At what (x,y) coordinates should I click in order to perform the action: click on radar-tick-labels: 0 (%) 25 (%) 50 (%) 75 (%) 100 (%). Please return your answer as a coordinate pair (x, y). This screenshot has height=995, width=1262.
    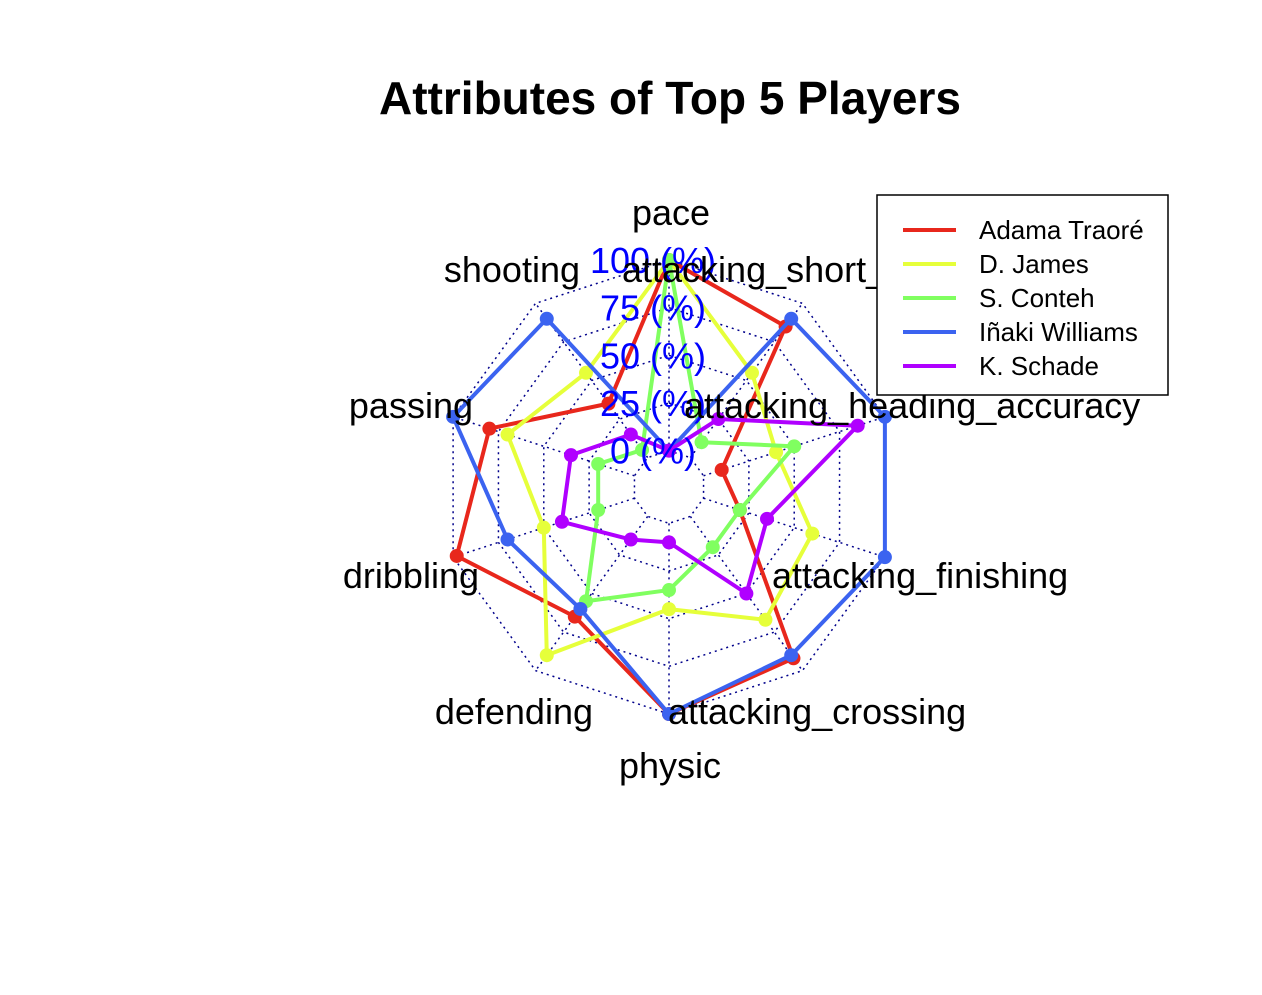
    Looking at the image, I should click on (653, 356).